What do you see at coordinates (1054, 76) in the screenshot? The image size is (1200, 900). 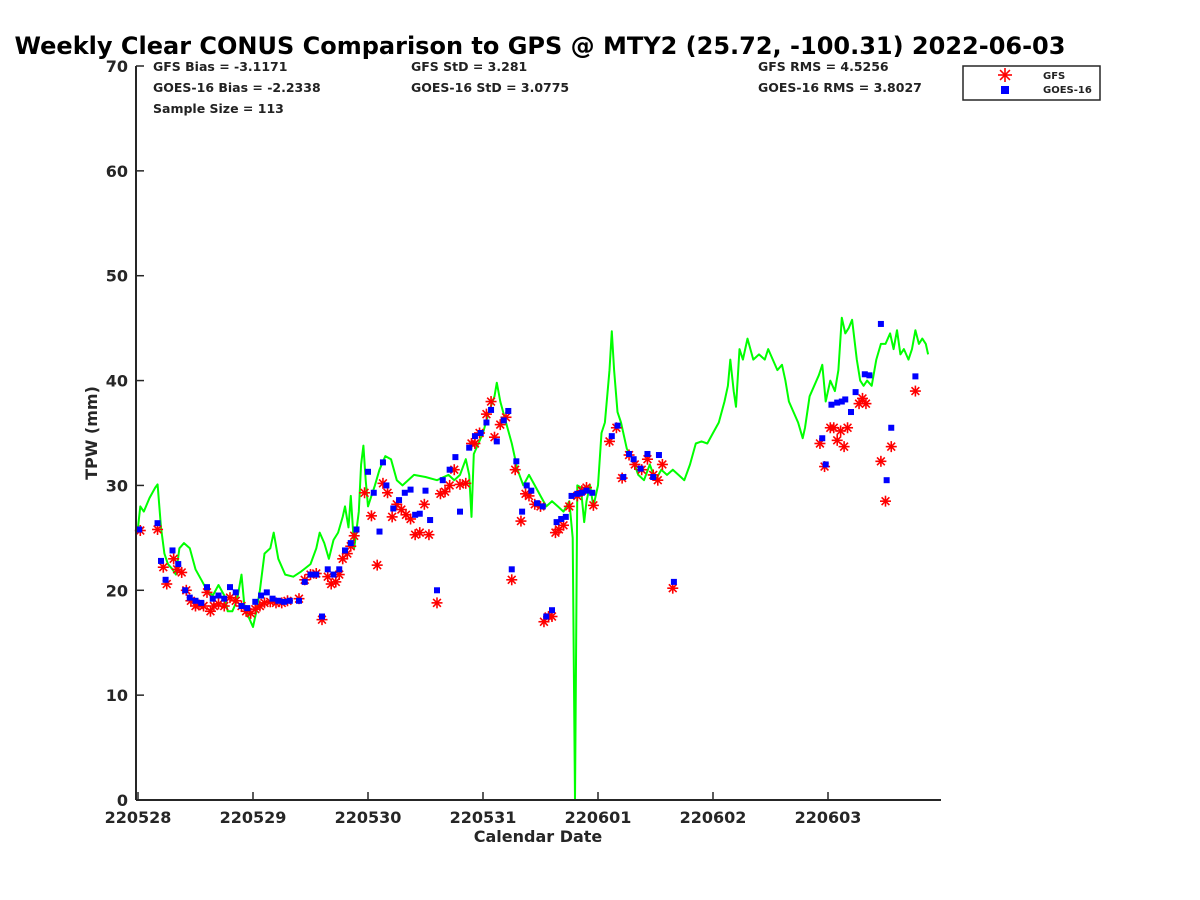 I see `legend-gfs-label: GFS` at bounding box center [1054, 76].